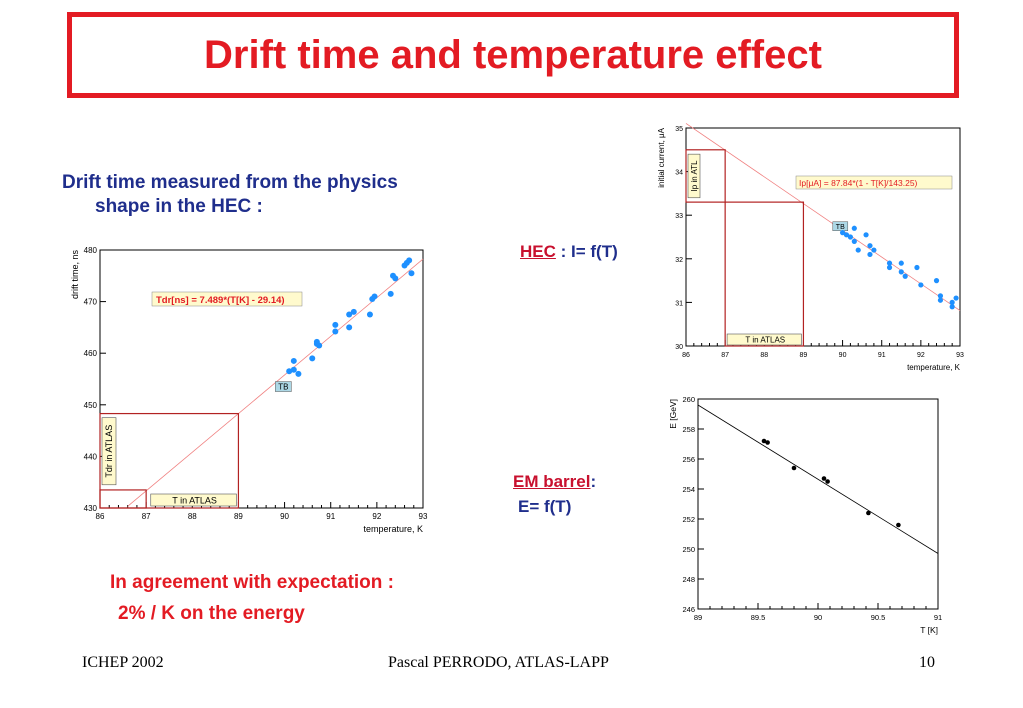 This screenshot has height=708, width=1023. What do you see at coordinates (688, 609) in the screenshot?
I see `y-tick-label: 246` at bounding box center [688, 609].